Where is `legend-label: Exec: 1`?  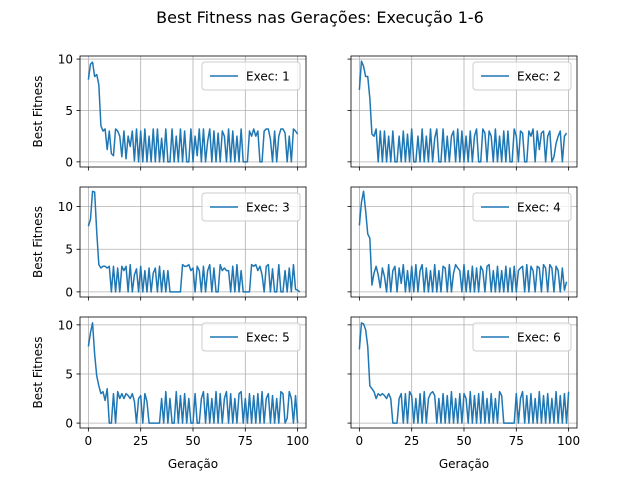
legend-label: Exec: 1 is located at coordinates (268, 77).